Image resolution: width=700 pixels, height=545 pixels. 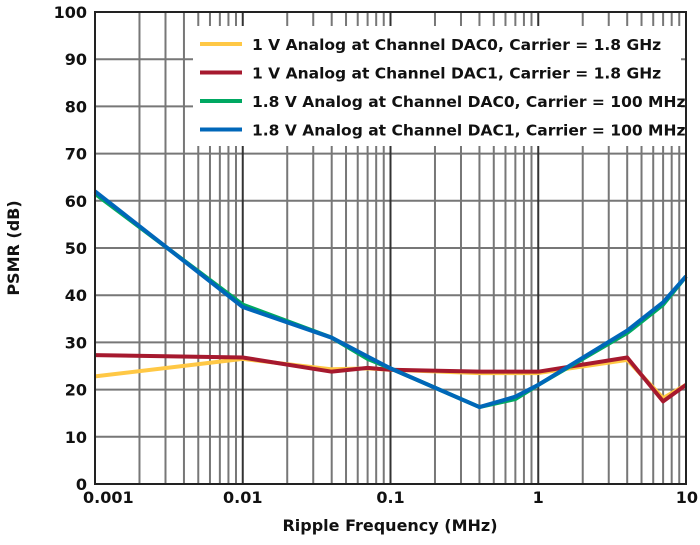 I want to click on x-tick-label: 0.1, so click(x=390, y=497).